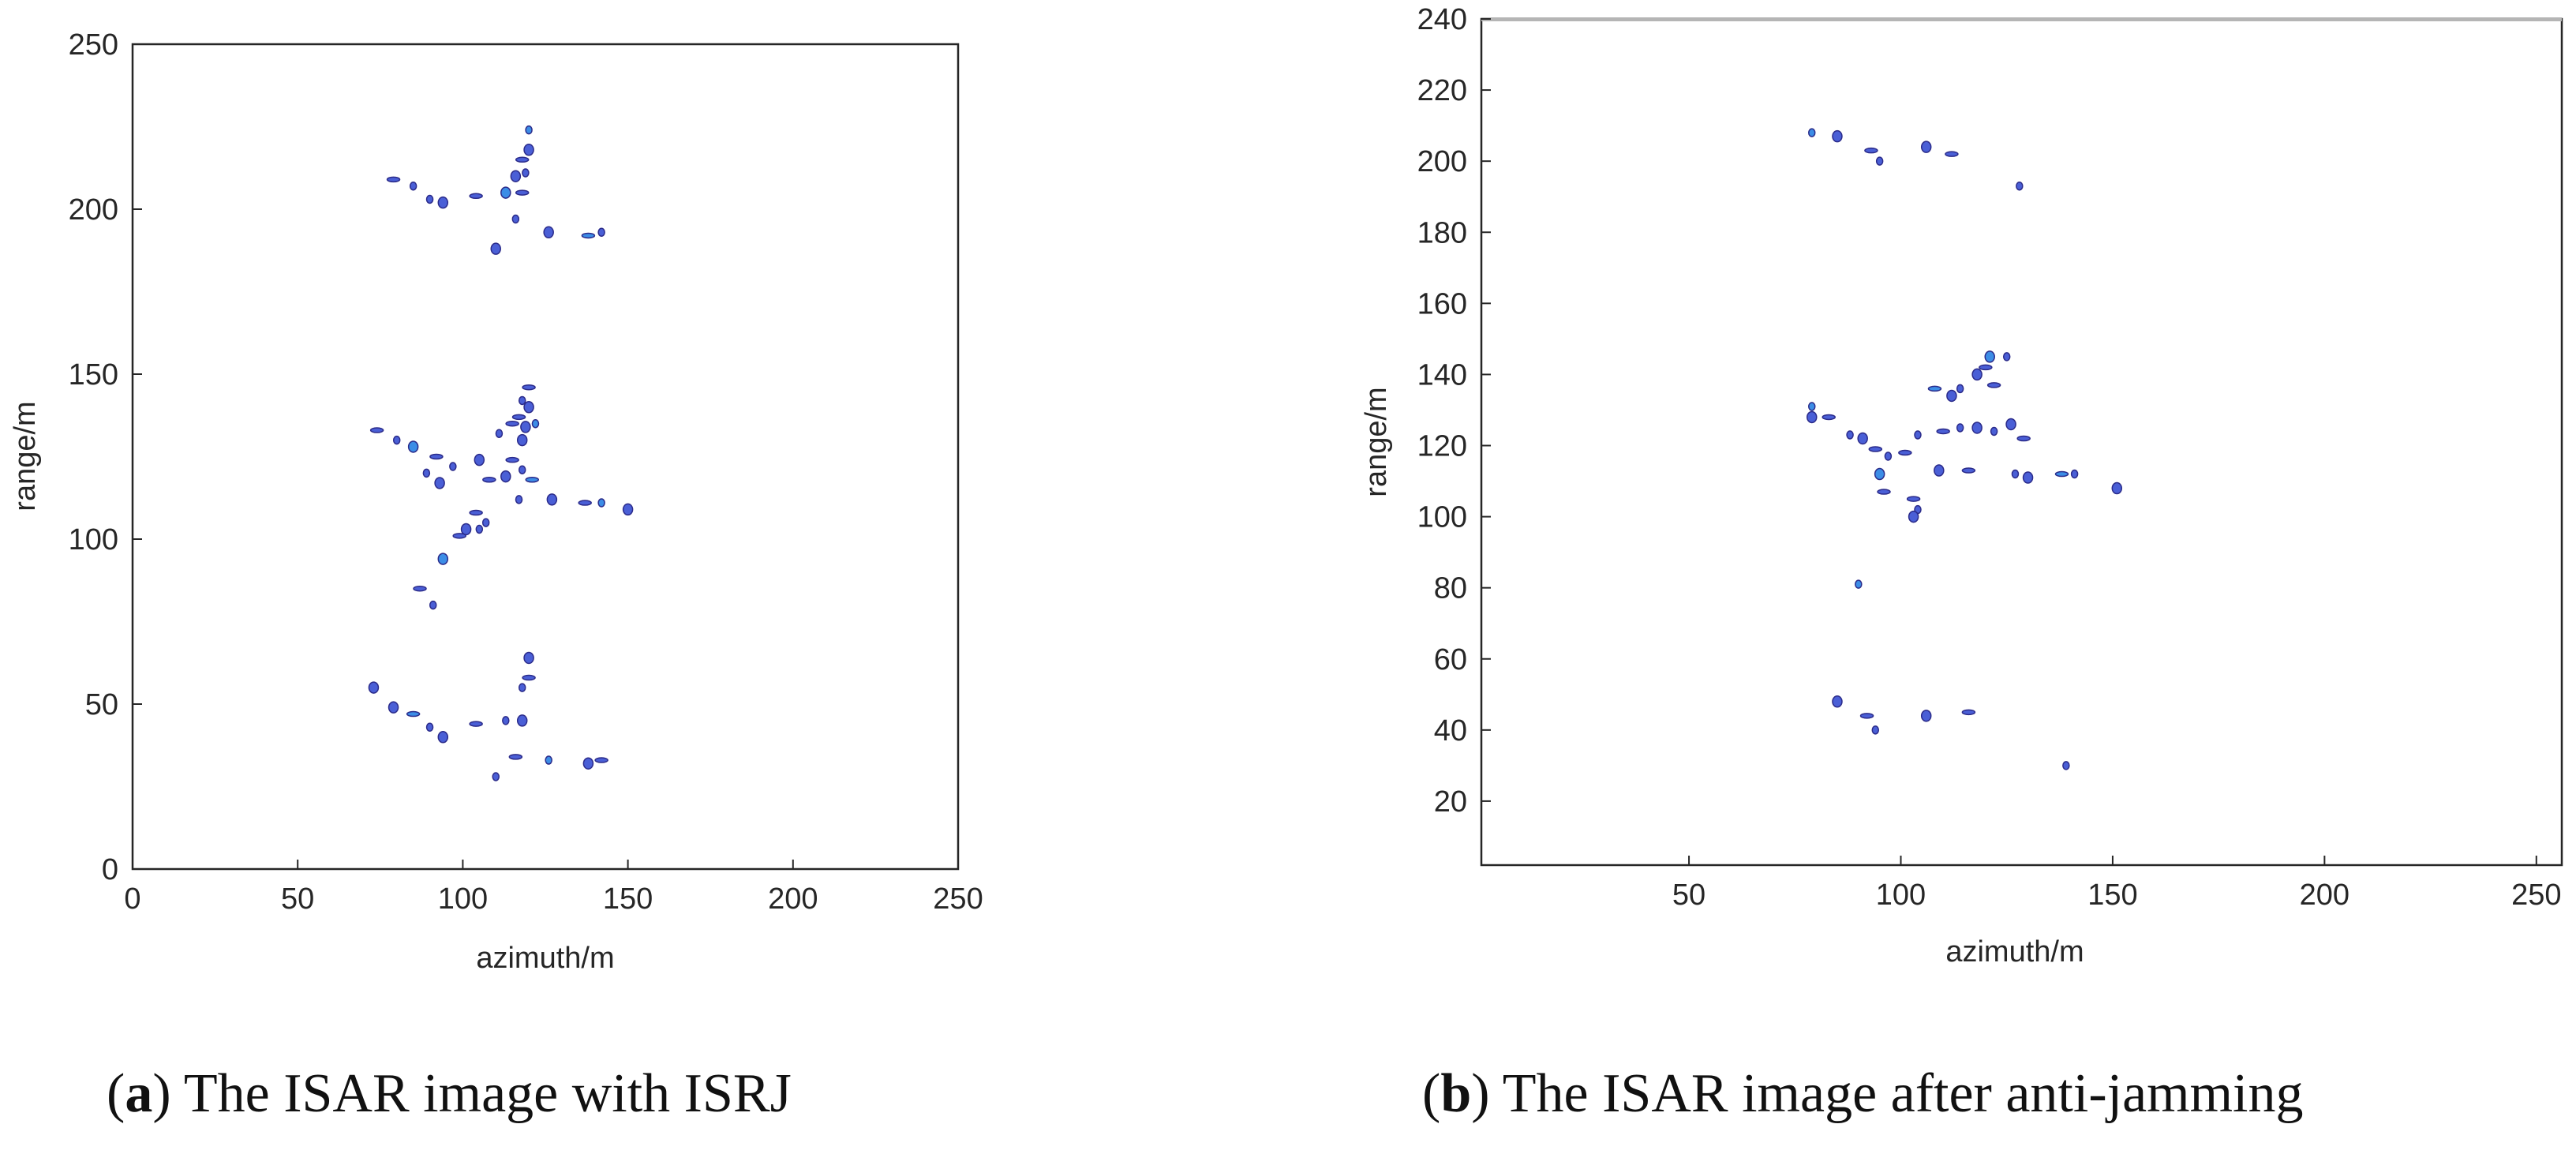 The width and height of the screenshot is (2576, 1154). Describe the element at coordinates (1442, 303) in the screenshot. I see `y-tick-label-b: 160` at that location.